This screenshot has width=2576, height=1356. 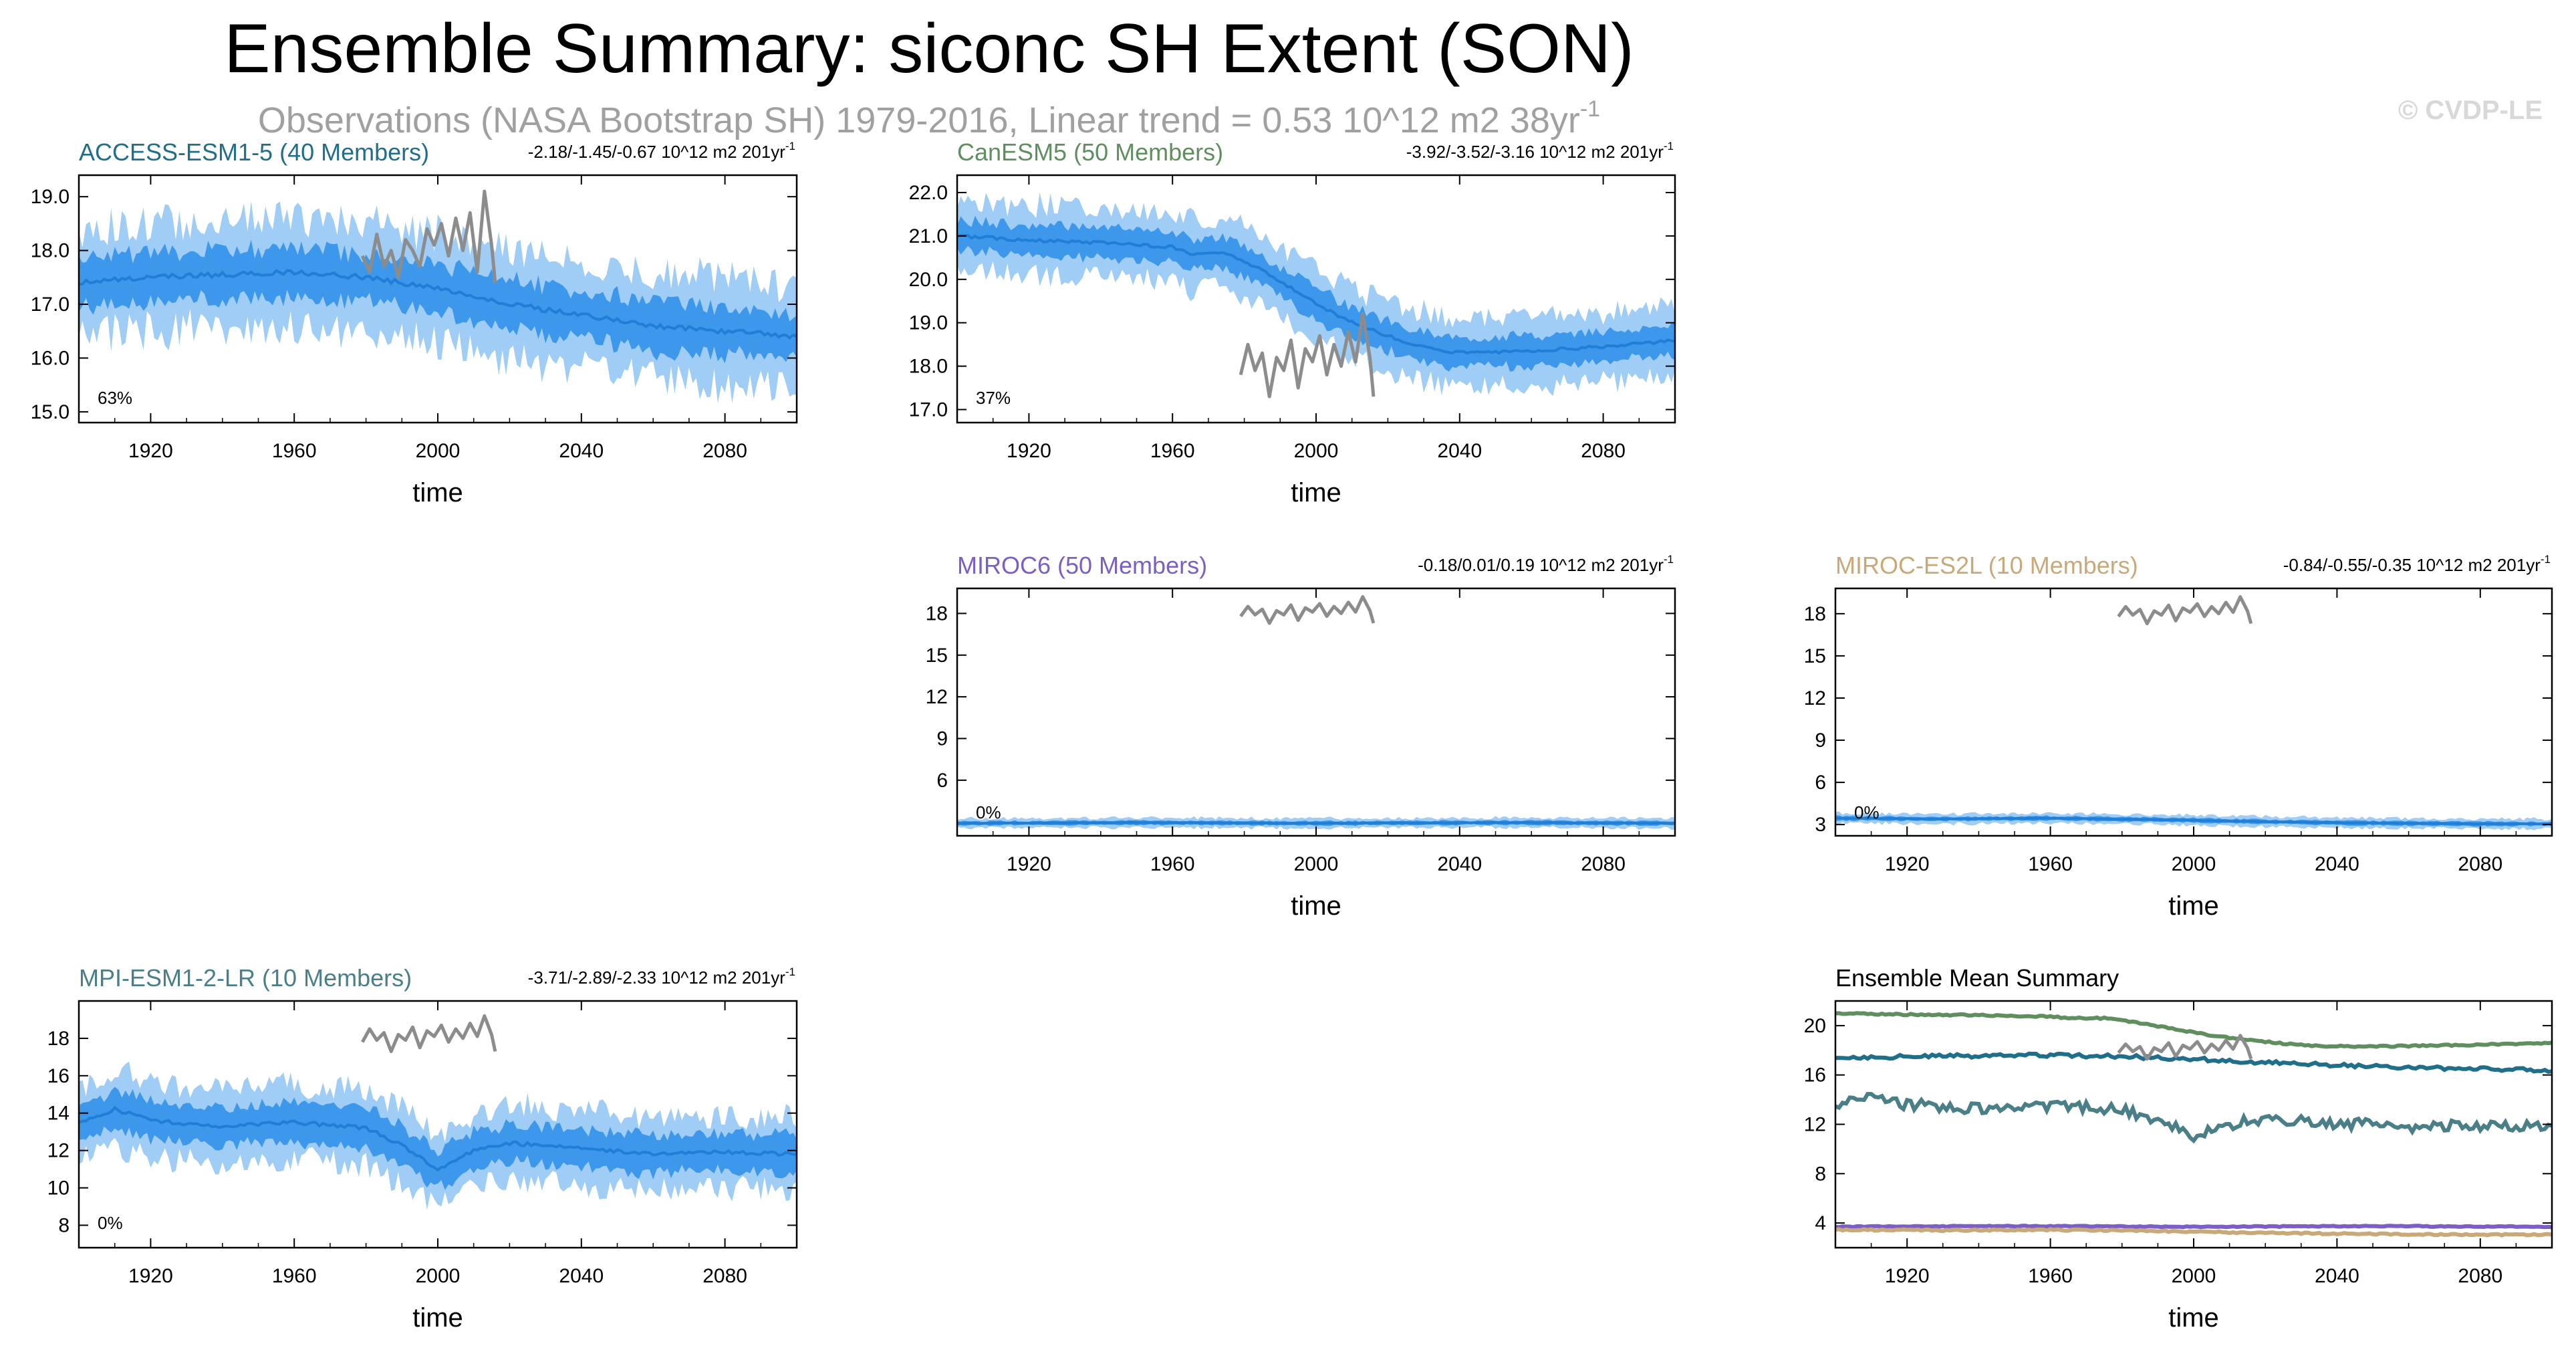 What do you see at coordinates (59, 1114) in the screenshot?
I see `y-tick-label: 14` at bounding box center [59, 1114].